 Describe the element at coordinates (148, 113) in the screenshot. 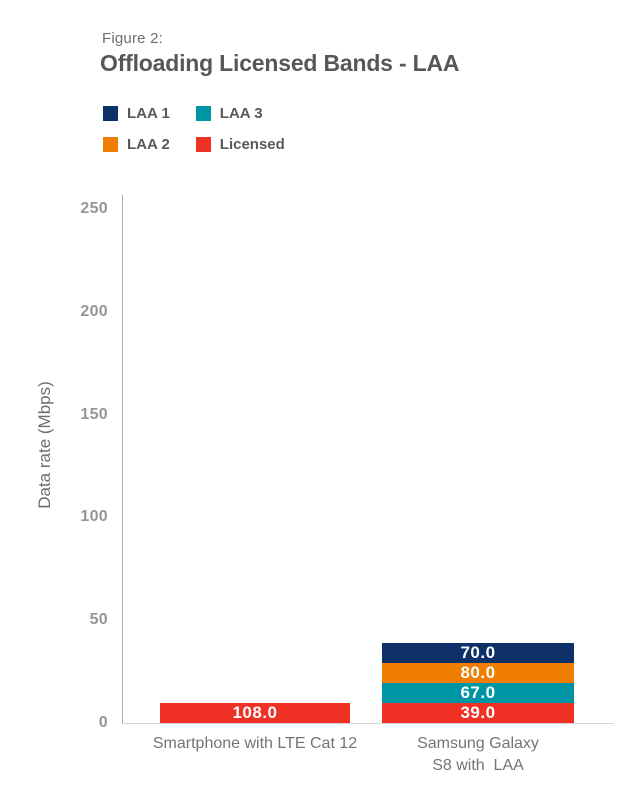

I see `legend-label: LAA 1` at that location.